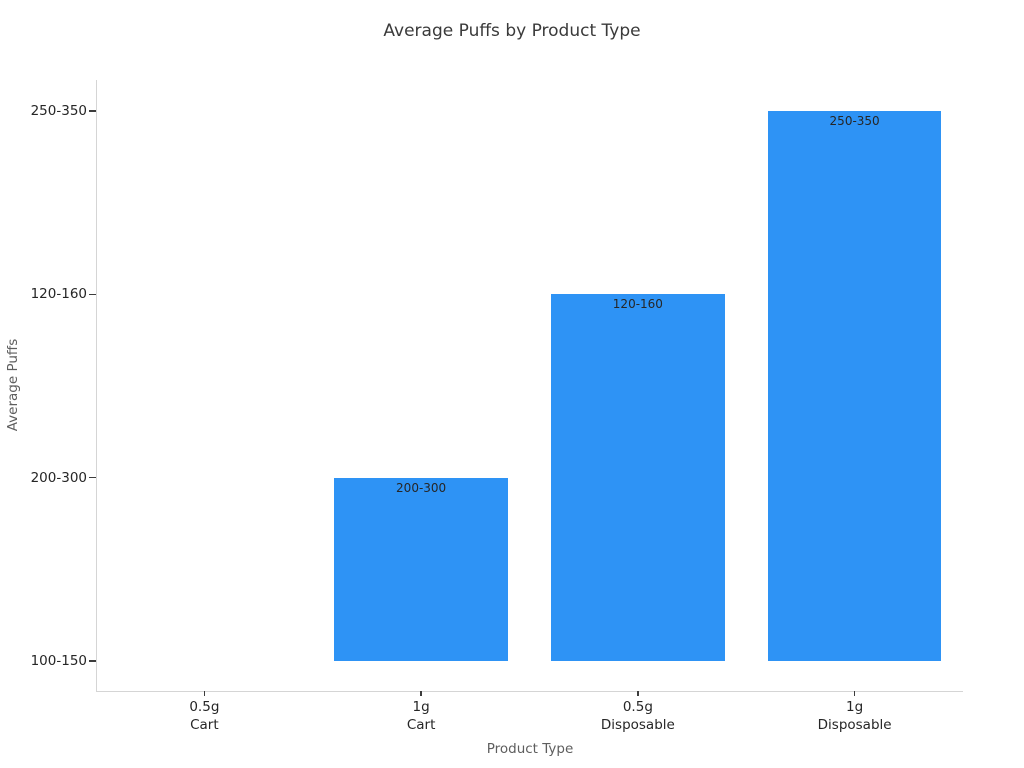  What do you see at coordinates (512, 31) in the screenshot?
I see `chart-title: Average Puffs by Product Type` at bounding box center [512, 31].